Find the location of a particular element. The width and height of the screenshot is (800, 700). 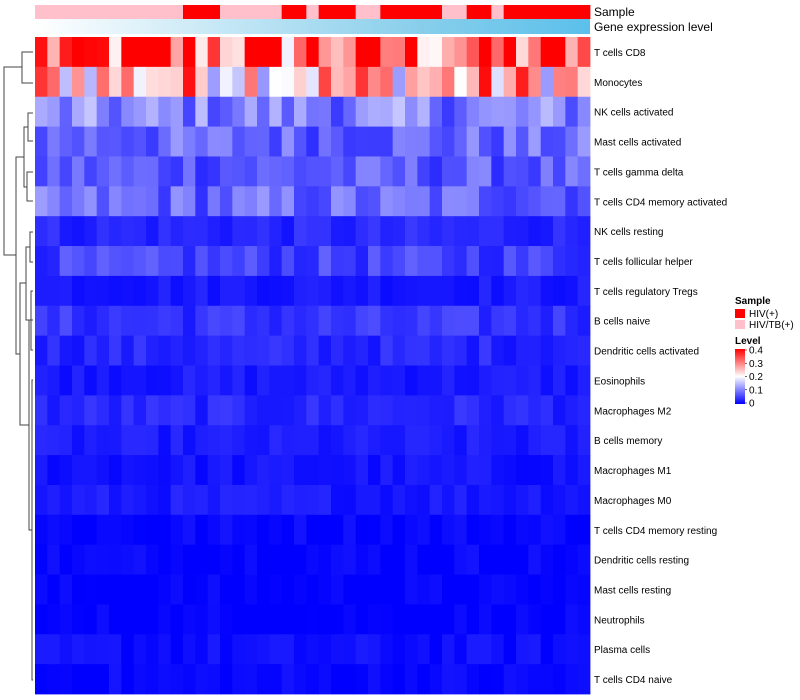

sample-annotation-track is located at coordinates (313, 12).